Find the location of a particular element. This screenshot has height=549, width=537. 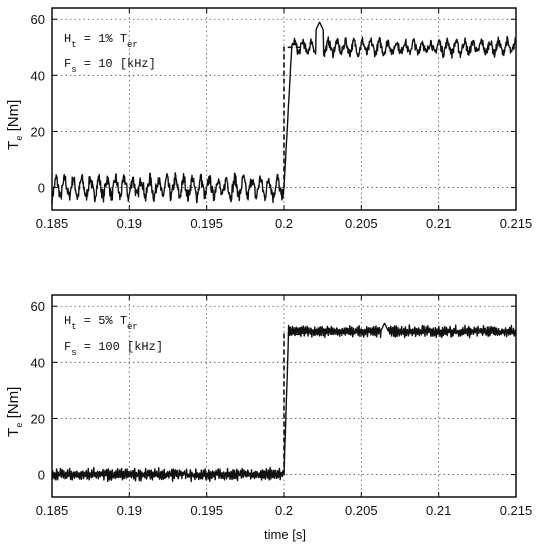

legend-annotation: Ht = 1% Ter Fs = 10 [kHz] is located at coordinates (110, 53).